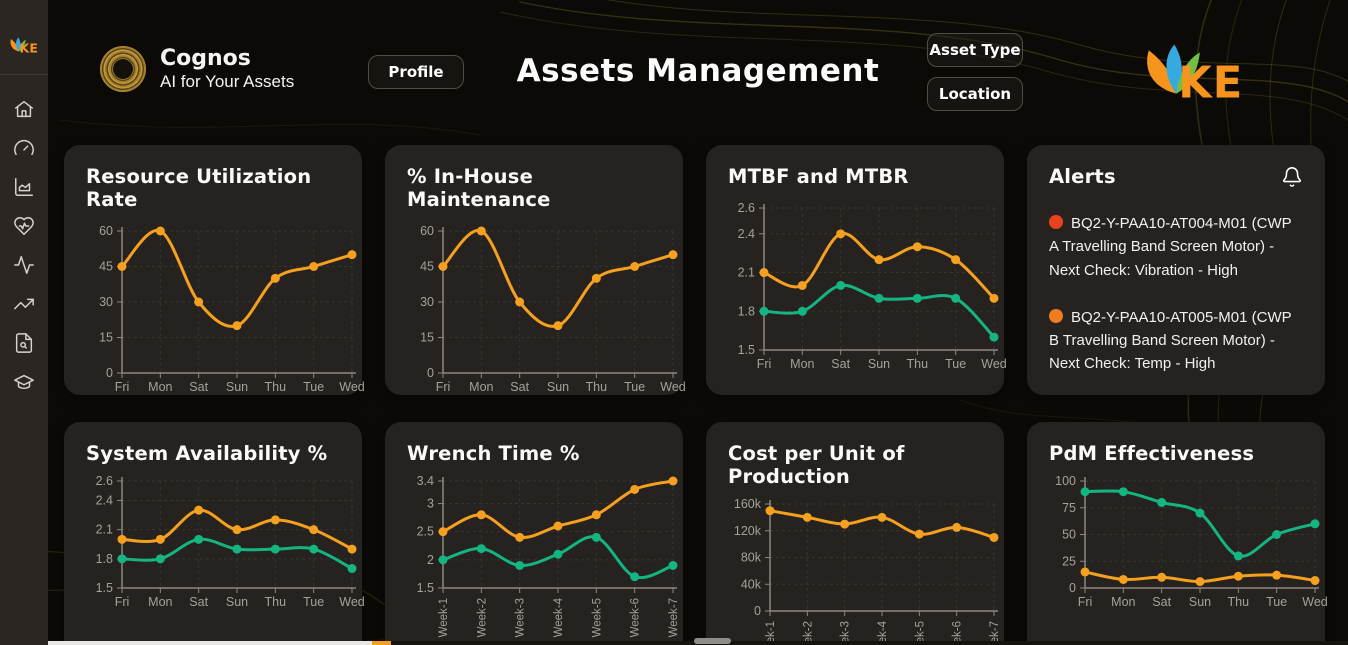 The width and height of the screenshot is (1348, 645). I want to click on svg-text: Week-5, so click(597, 617).